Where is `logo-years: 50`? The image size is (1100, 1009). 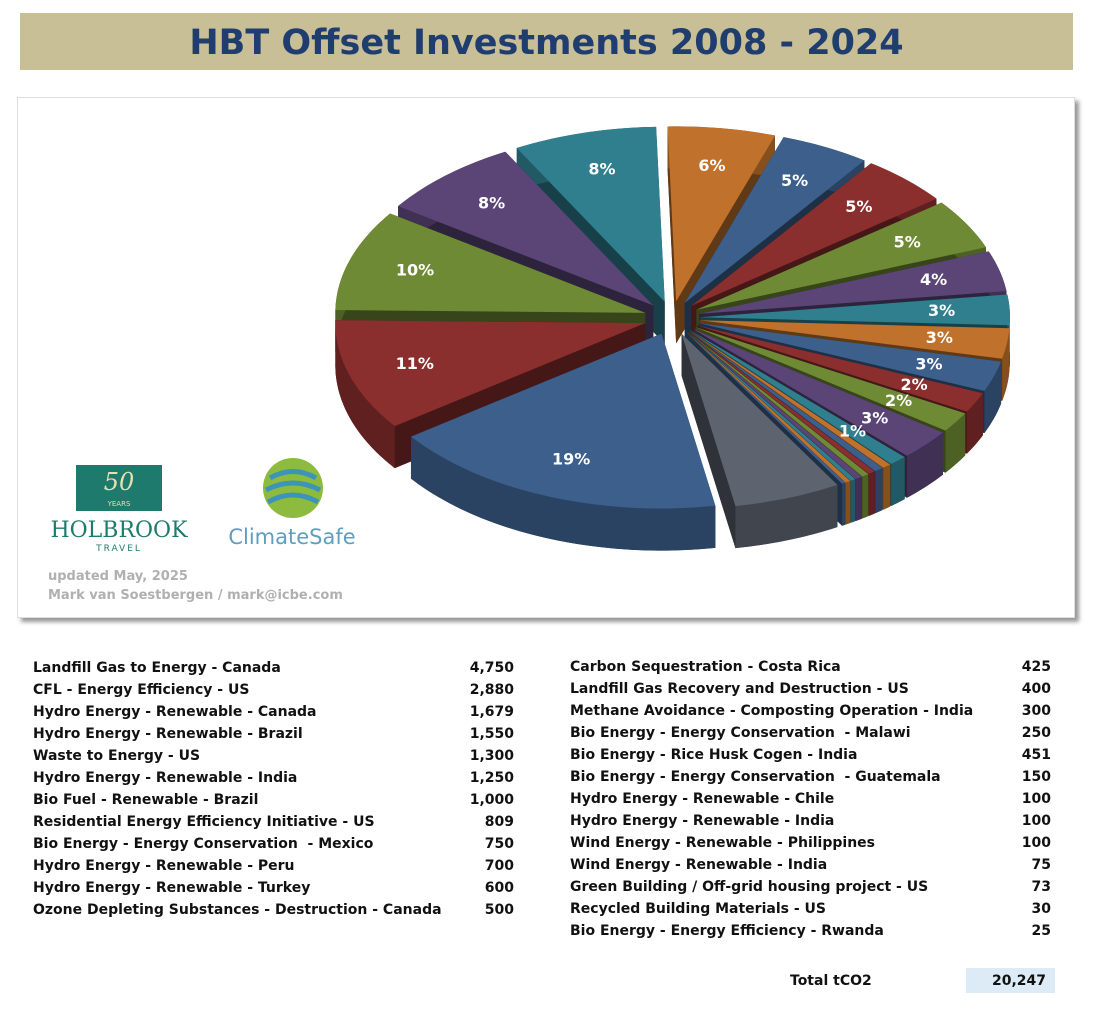
logo-years: 50 is located at coordinates (119, 482).